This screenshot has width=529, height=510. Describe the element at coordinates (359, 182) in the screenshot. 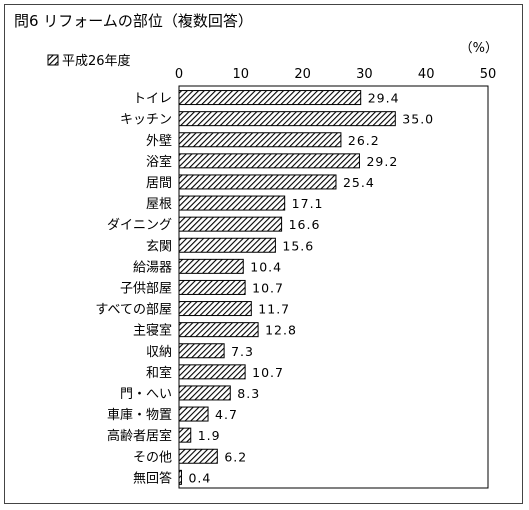

I see `bar-value-label: 25.4` at that location.